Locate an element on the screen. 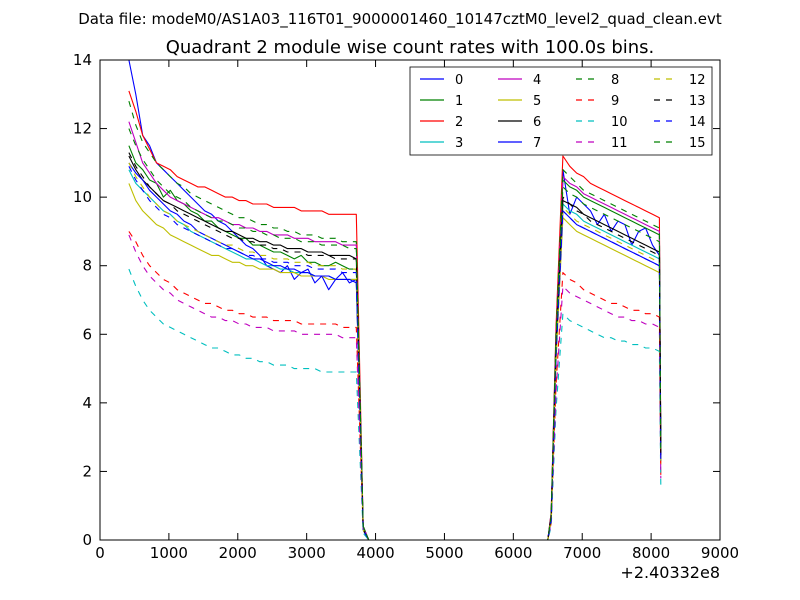  legend-label-14: 14 is located at coordinates (697, 122).